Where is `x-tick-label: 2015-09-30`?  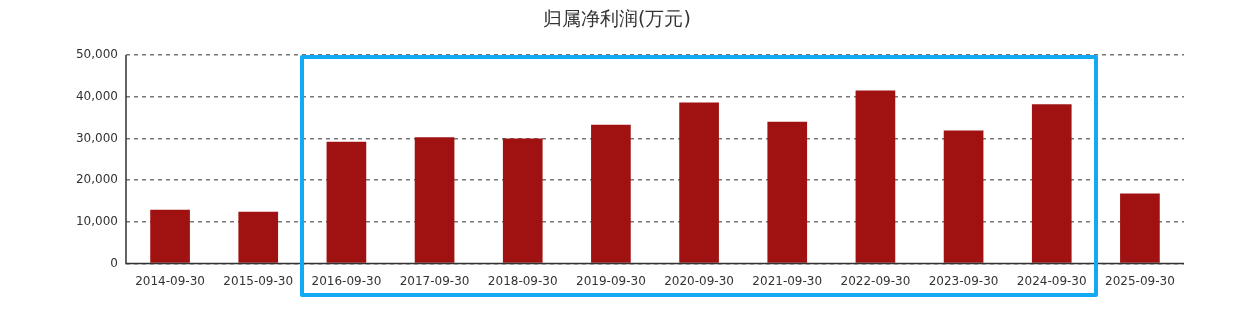 x-tick-label: 2015-09-30 is located at coordinates (258, 280).